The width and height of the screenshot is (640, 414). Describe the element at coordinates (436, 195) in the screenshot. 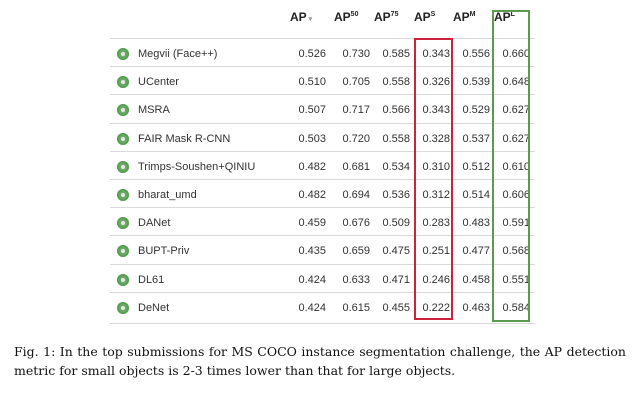

I see `metric-value: 0.312` at that location.